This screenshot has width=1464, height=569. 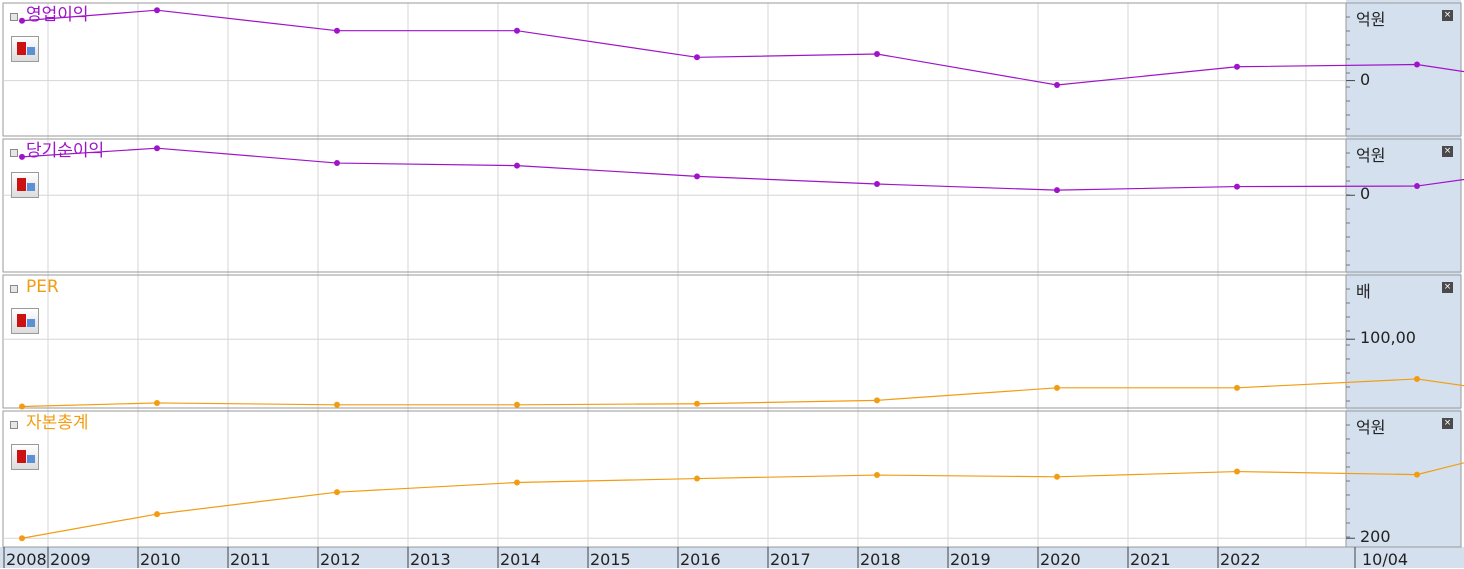 I want to click on x-tick-label: 2009, so click(x=70, y=559).